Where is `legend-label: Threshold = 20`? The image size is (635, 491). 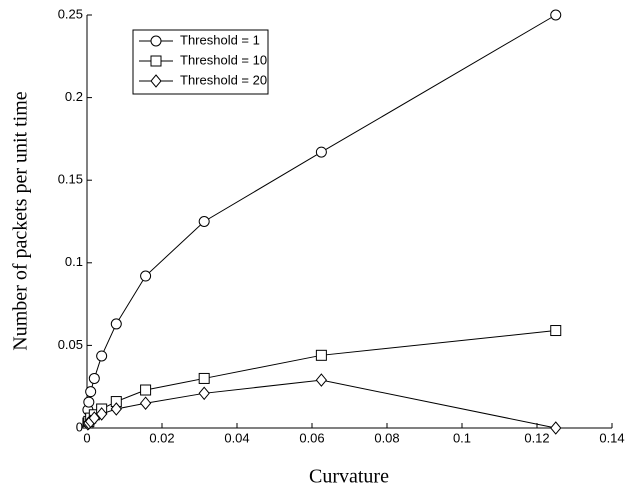 legend-label: Threshold = 20 is located at coordinates (223, 79).